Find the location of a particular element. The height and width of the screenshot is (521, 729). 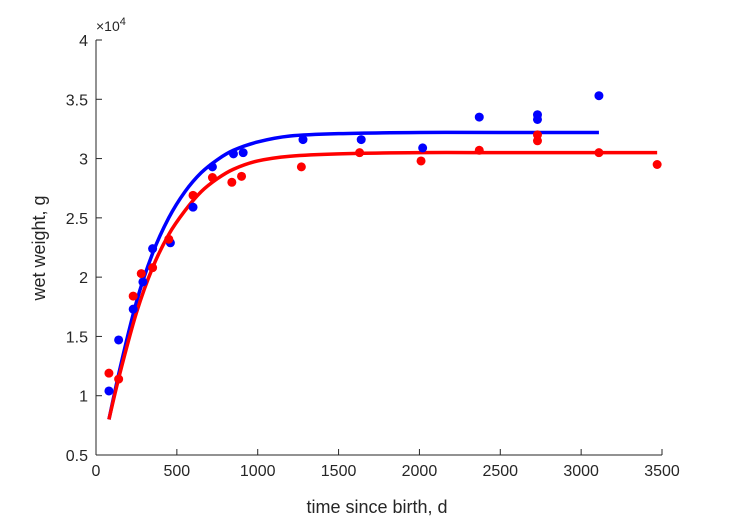

y-tick-label: 3 is located at coordinates (83, 160).